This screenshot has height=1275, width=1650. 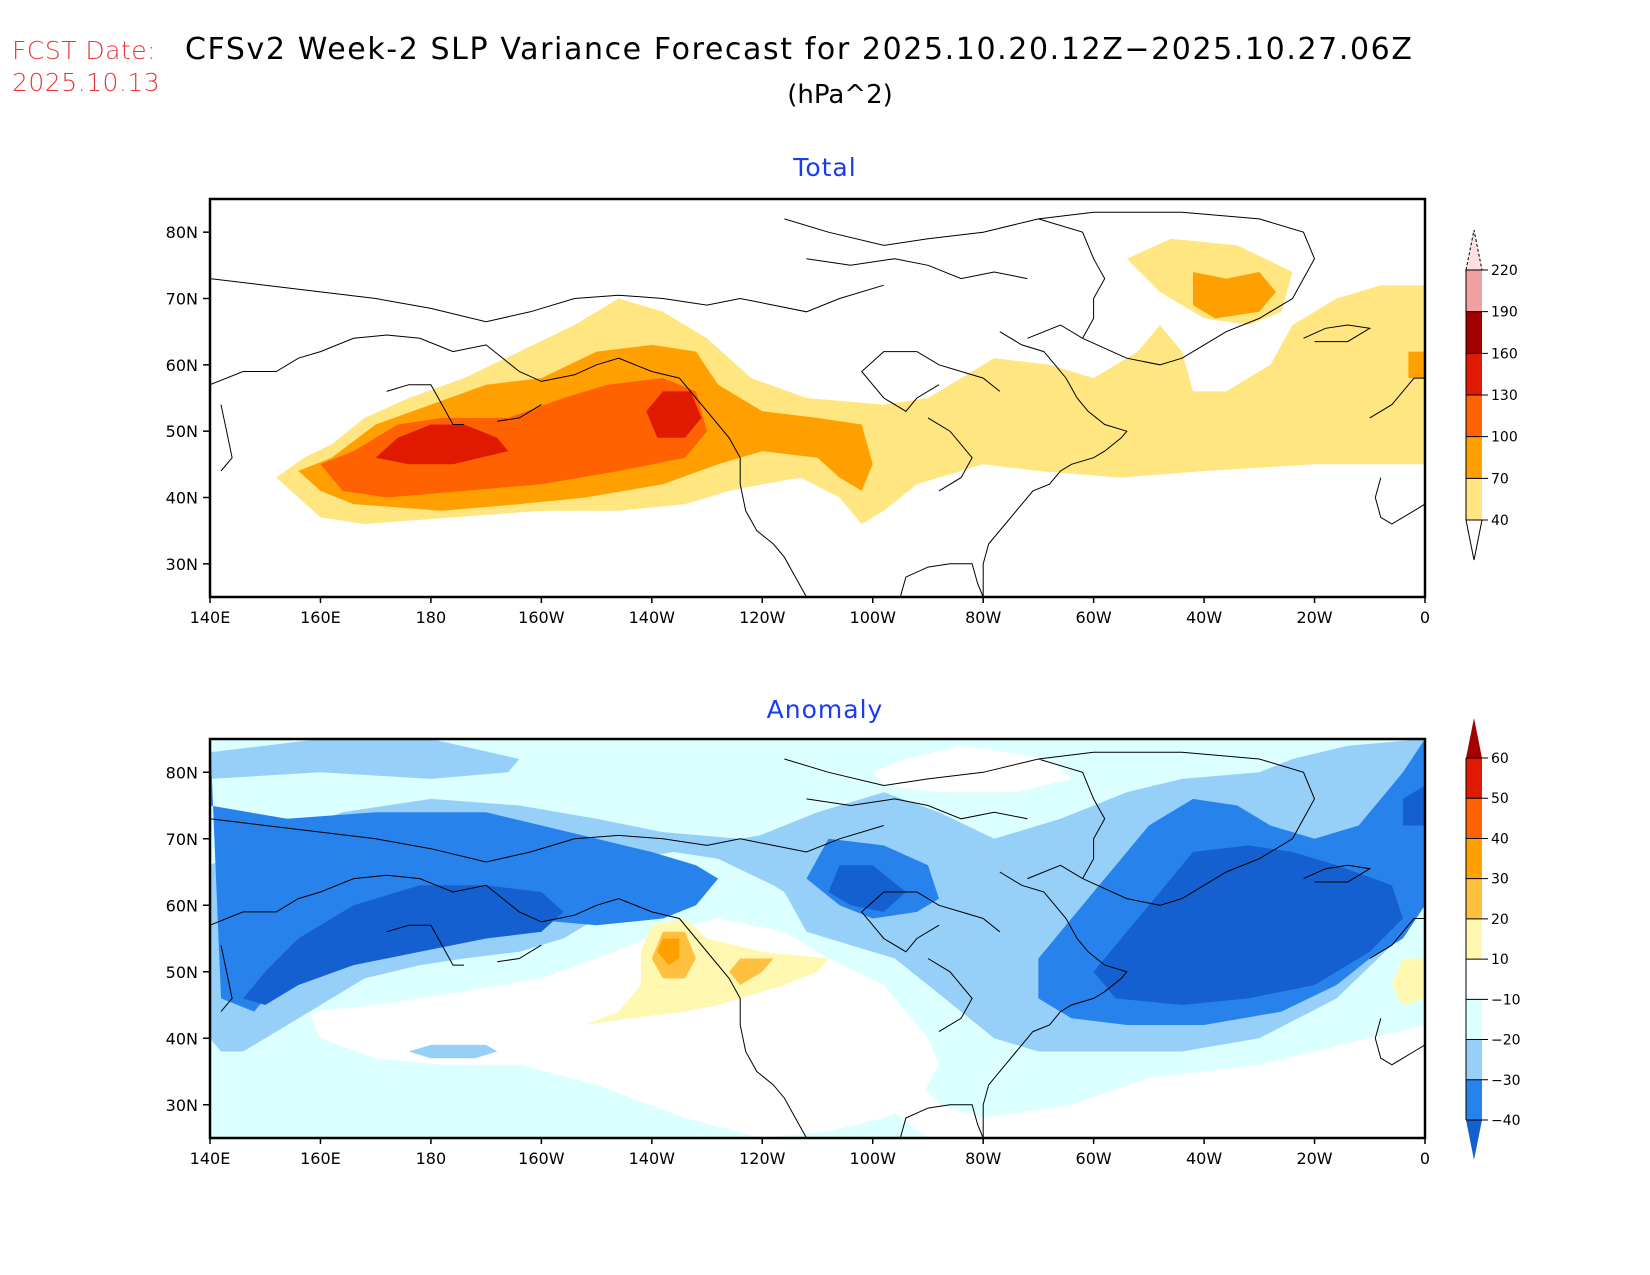 What do you see at coordinates (86, 82) in the screenshot?
I see `forecast-date-value: 2025.10.13` at bounding box center [86, 82].